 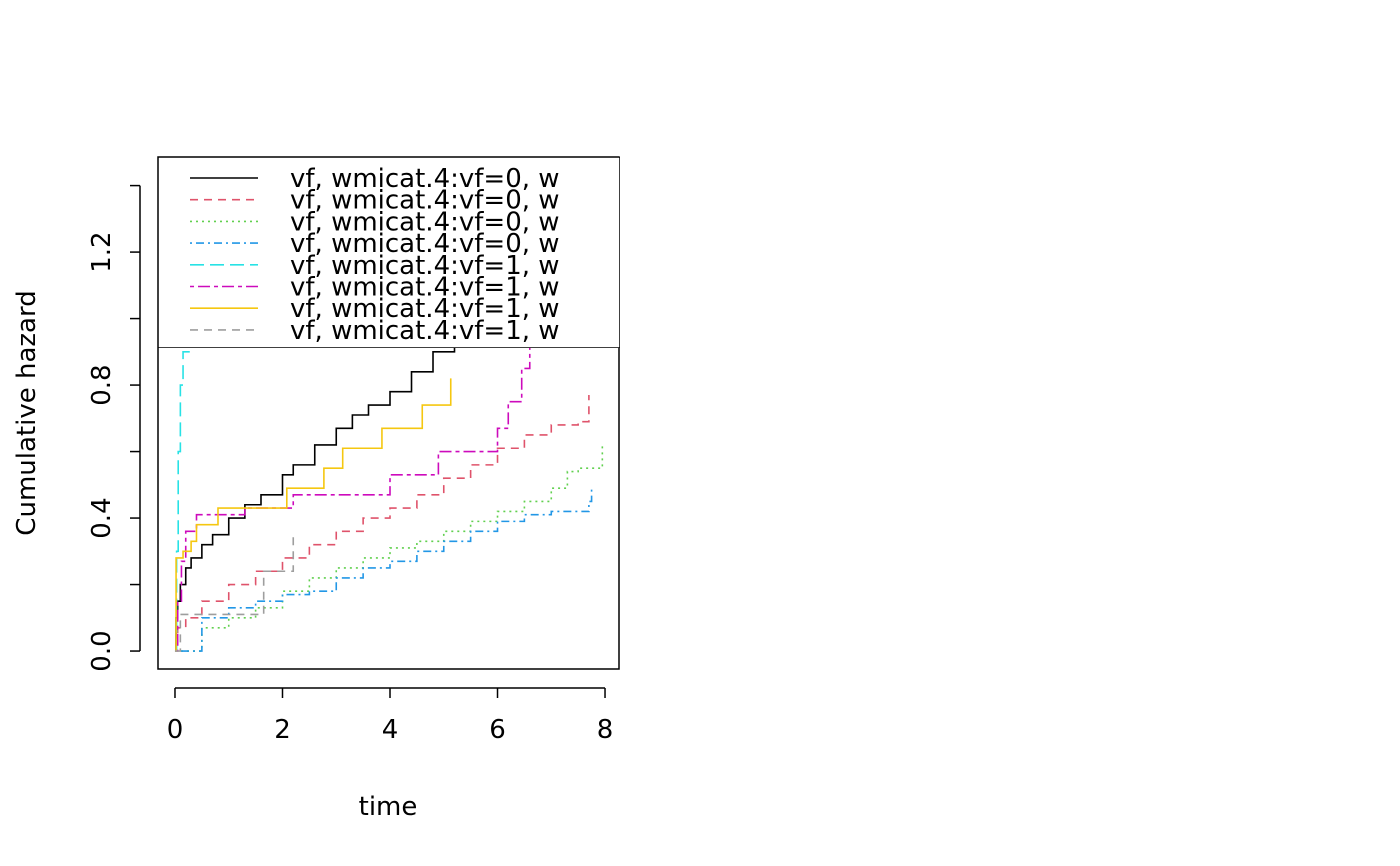 I want to click on y-tick-label: 0.4, so click(x=102, y=517).